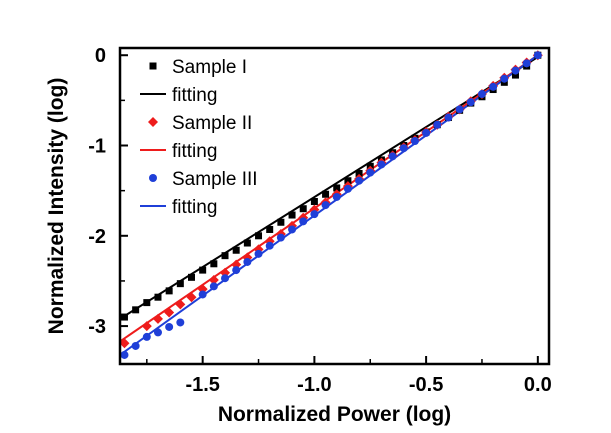  What do you see at coordinates (56, 206) in the screenshot?
I see `y-axis-label: Normalized Intensity (log)` at bounding box center [56, 206].